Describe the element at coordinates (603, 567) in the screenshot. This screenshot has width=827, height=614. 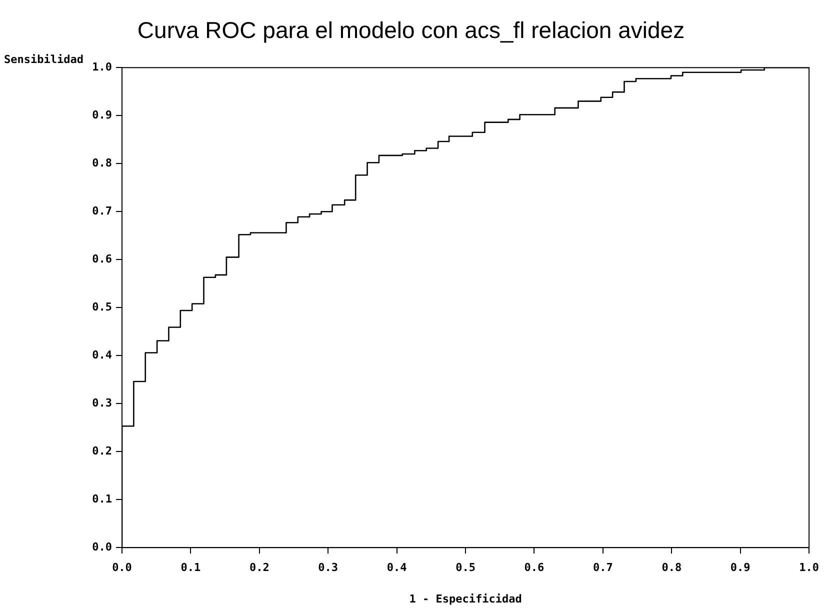
I see `x-tick-label: 0.7` at that location.